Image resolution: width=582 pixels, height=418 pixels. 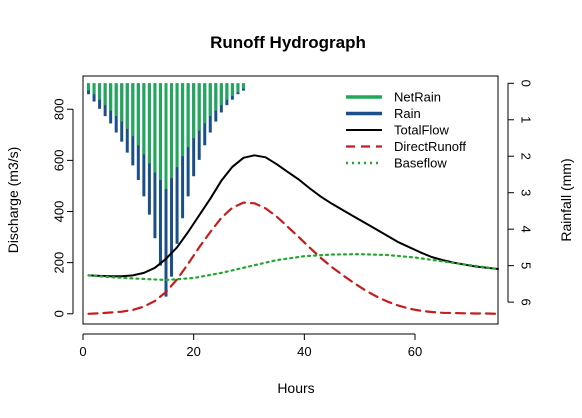 What do you see at coordinates (526, 83) in the screenshot?
I see `y2-tick-label: 0` at bounding box center [526, 83].